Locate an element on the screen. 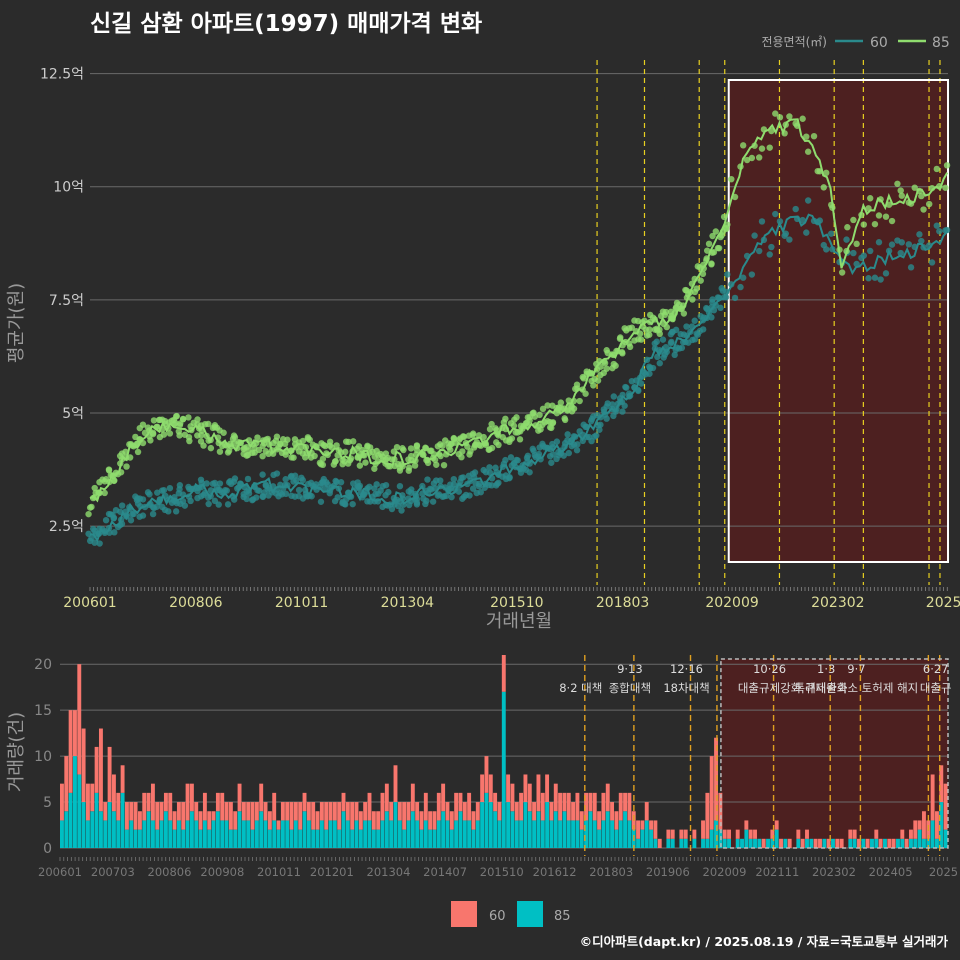 This screenshot has width=960, height=960. policy-label: 규제완화 is located at coordinates (826, 688).